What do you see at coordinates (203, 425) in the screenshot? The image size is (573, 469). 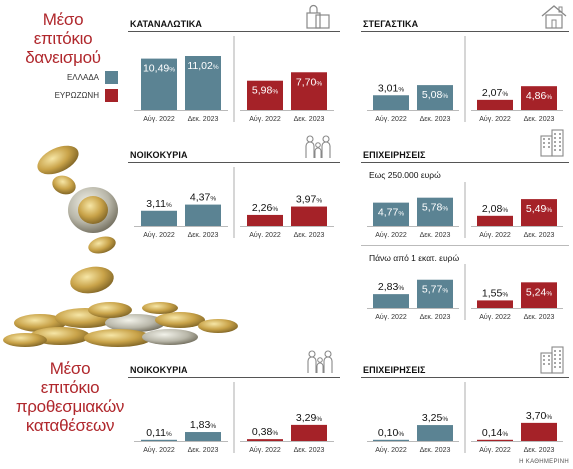 I see `value-label: 1,83%` at bounding box center [203, 425].